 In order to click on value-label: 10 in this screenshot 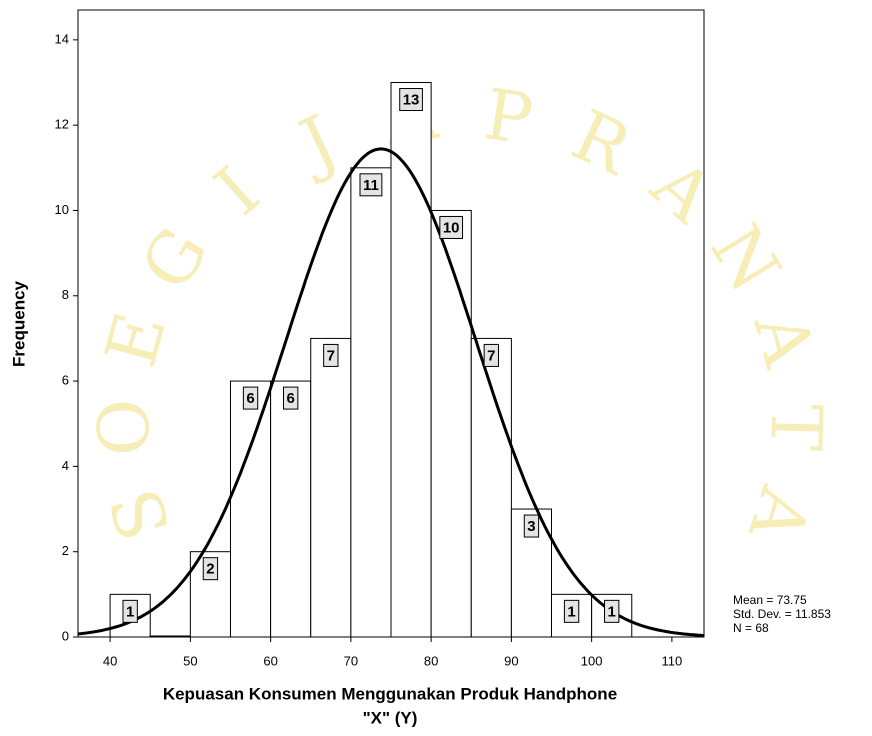, I will do `click(451, 227)`.